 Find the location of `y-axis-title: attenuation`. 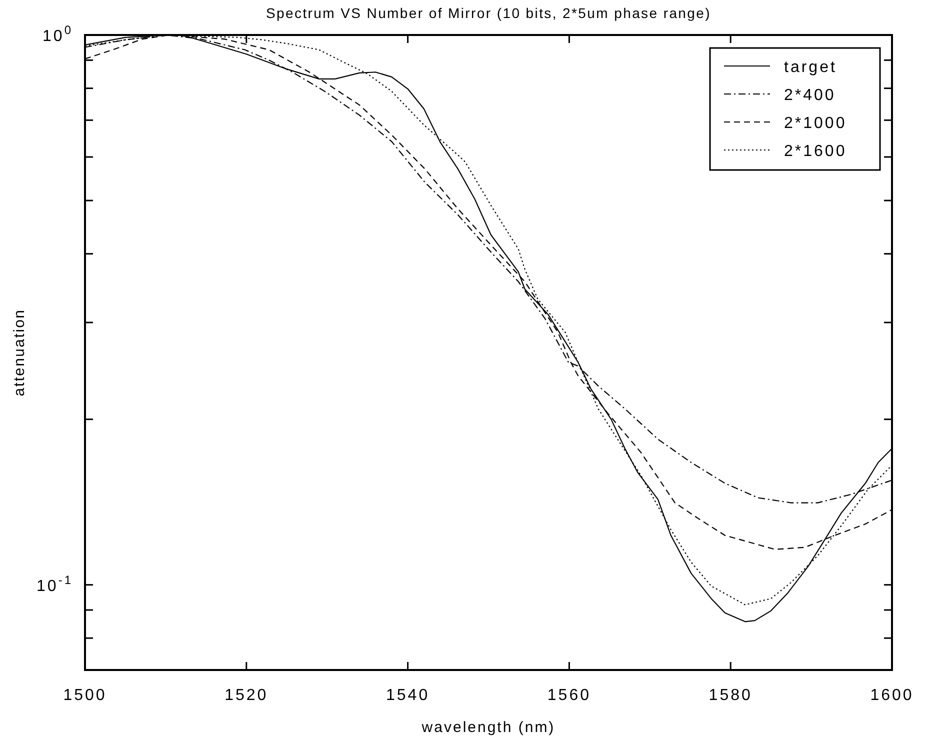

y-axis-title: attenuation is located at coordinates (19, 352).